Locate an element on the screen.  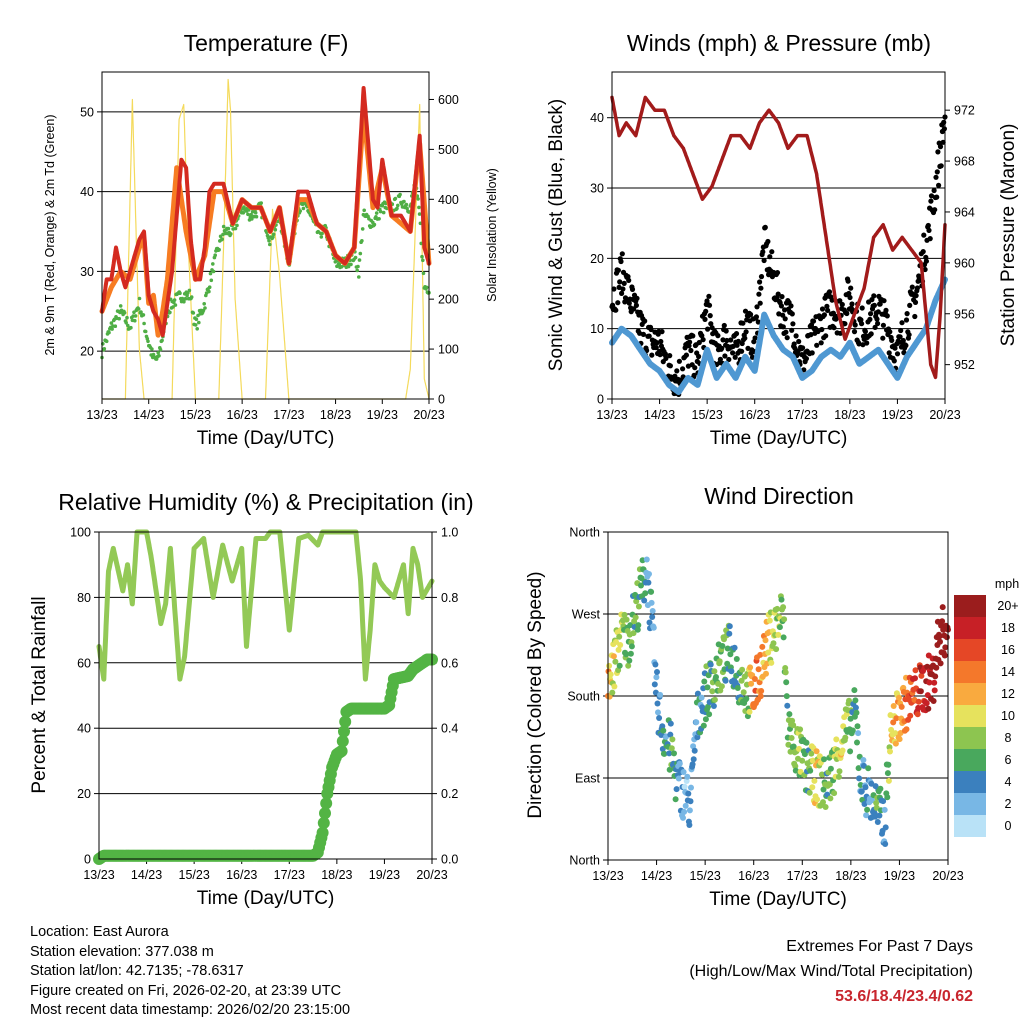
y-tick-label-2-2: 40 is located at coordinates (84, 729).